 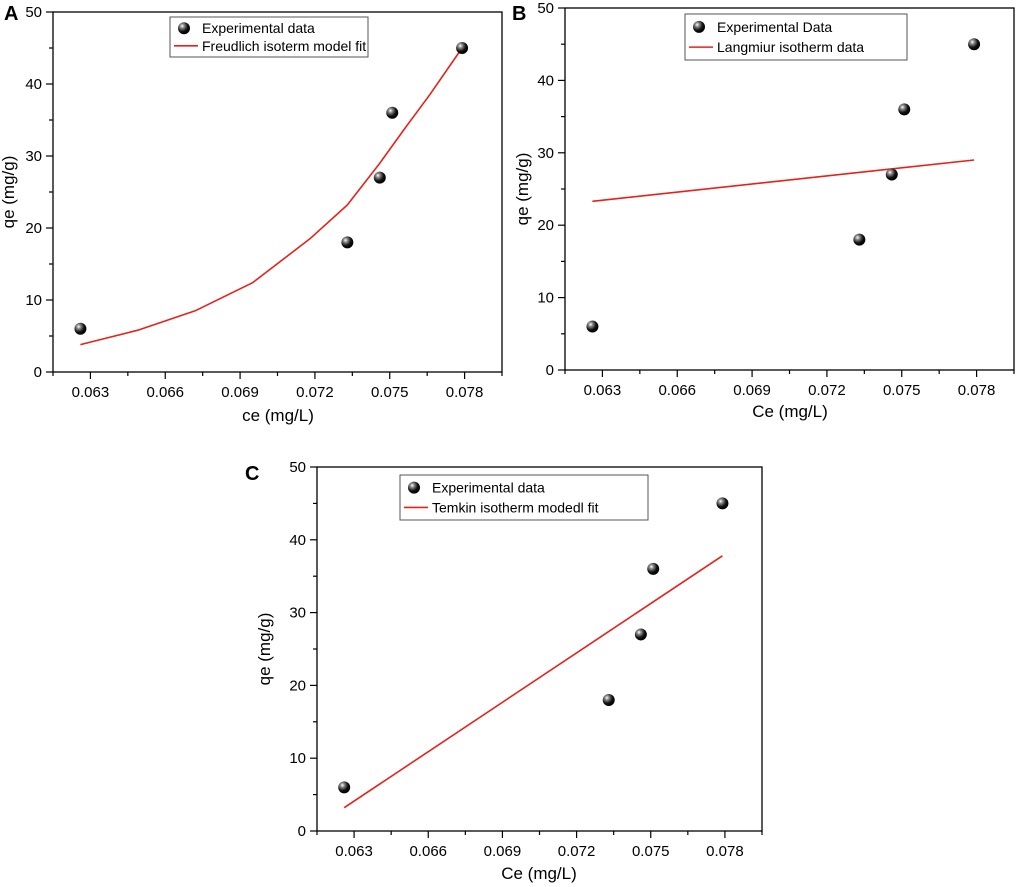 What do you see at coordinates (515, 507) in the screenshot?
I see `legend-label: Temkin isotherm modedl fit` at bounding box center [515, 507].